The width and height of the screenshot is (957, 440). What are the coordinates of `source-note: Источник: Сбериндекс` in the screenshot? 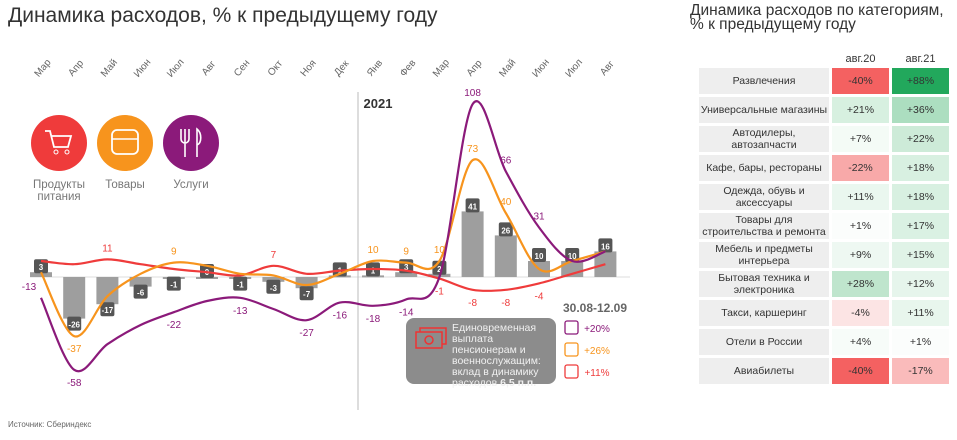 It's located at (50, 424).